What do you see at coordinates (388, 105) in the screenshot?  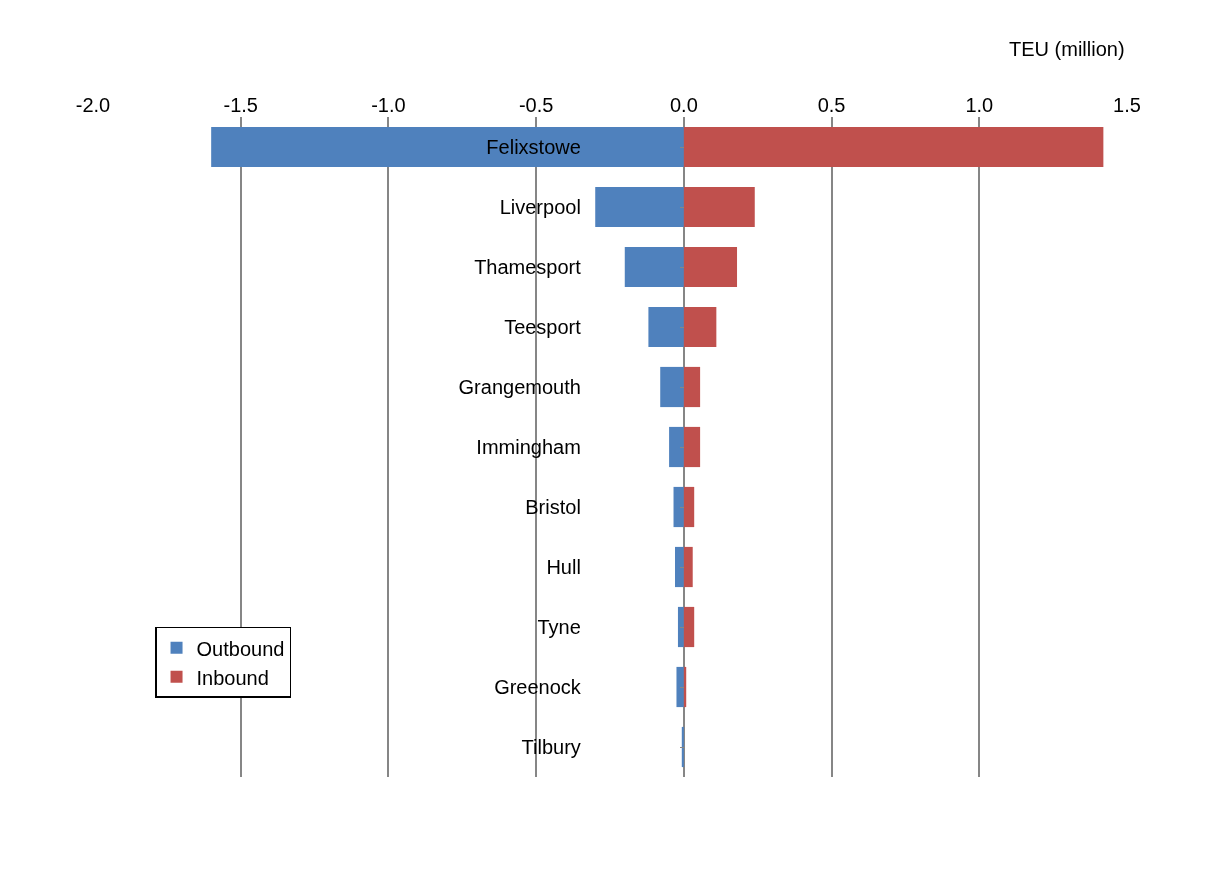 I see `x-tick-label: -1.0` at bounding box center [388, 105].